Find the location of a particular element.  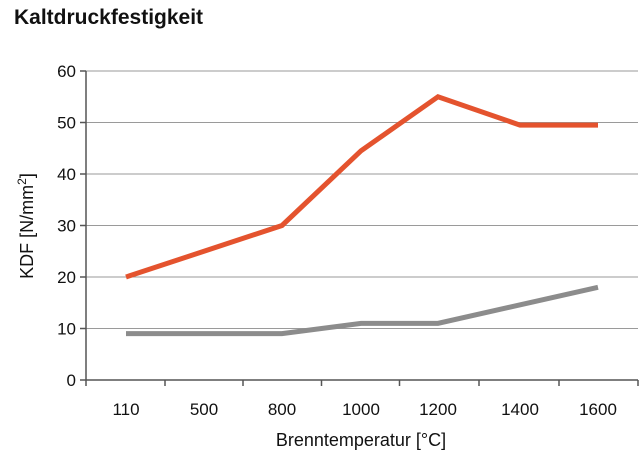

y-tick-label: 30 is located at coordinates (66, 226).